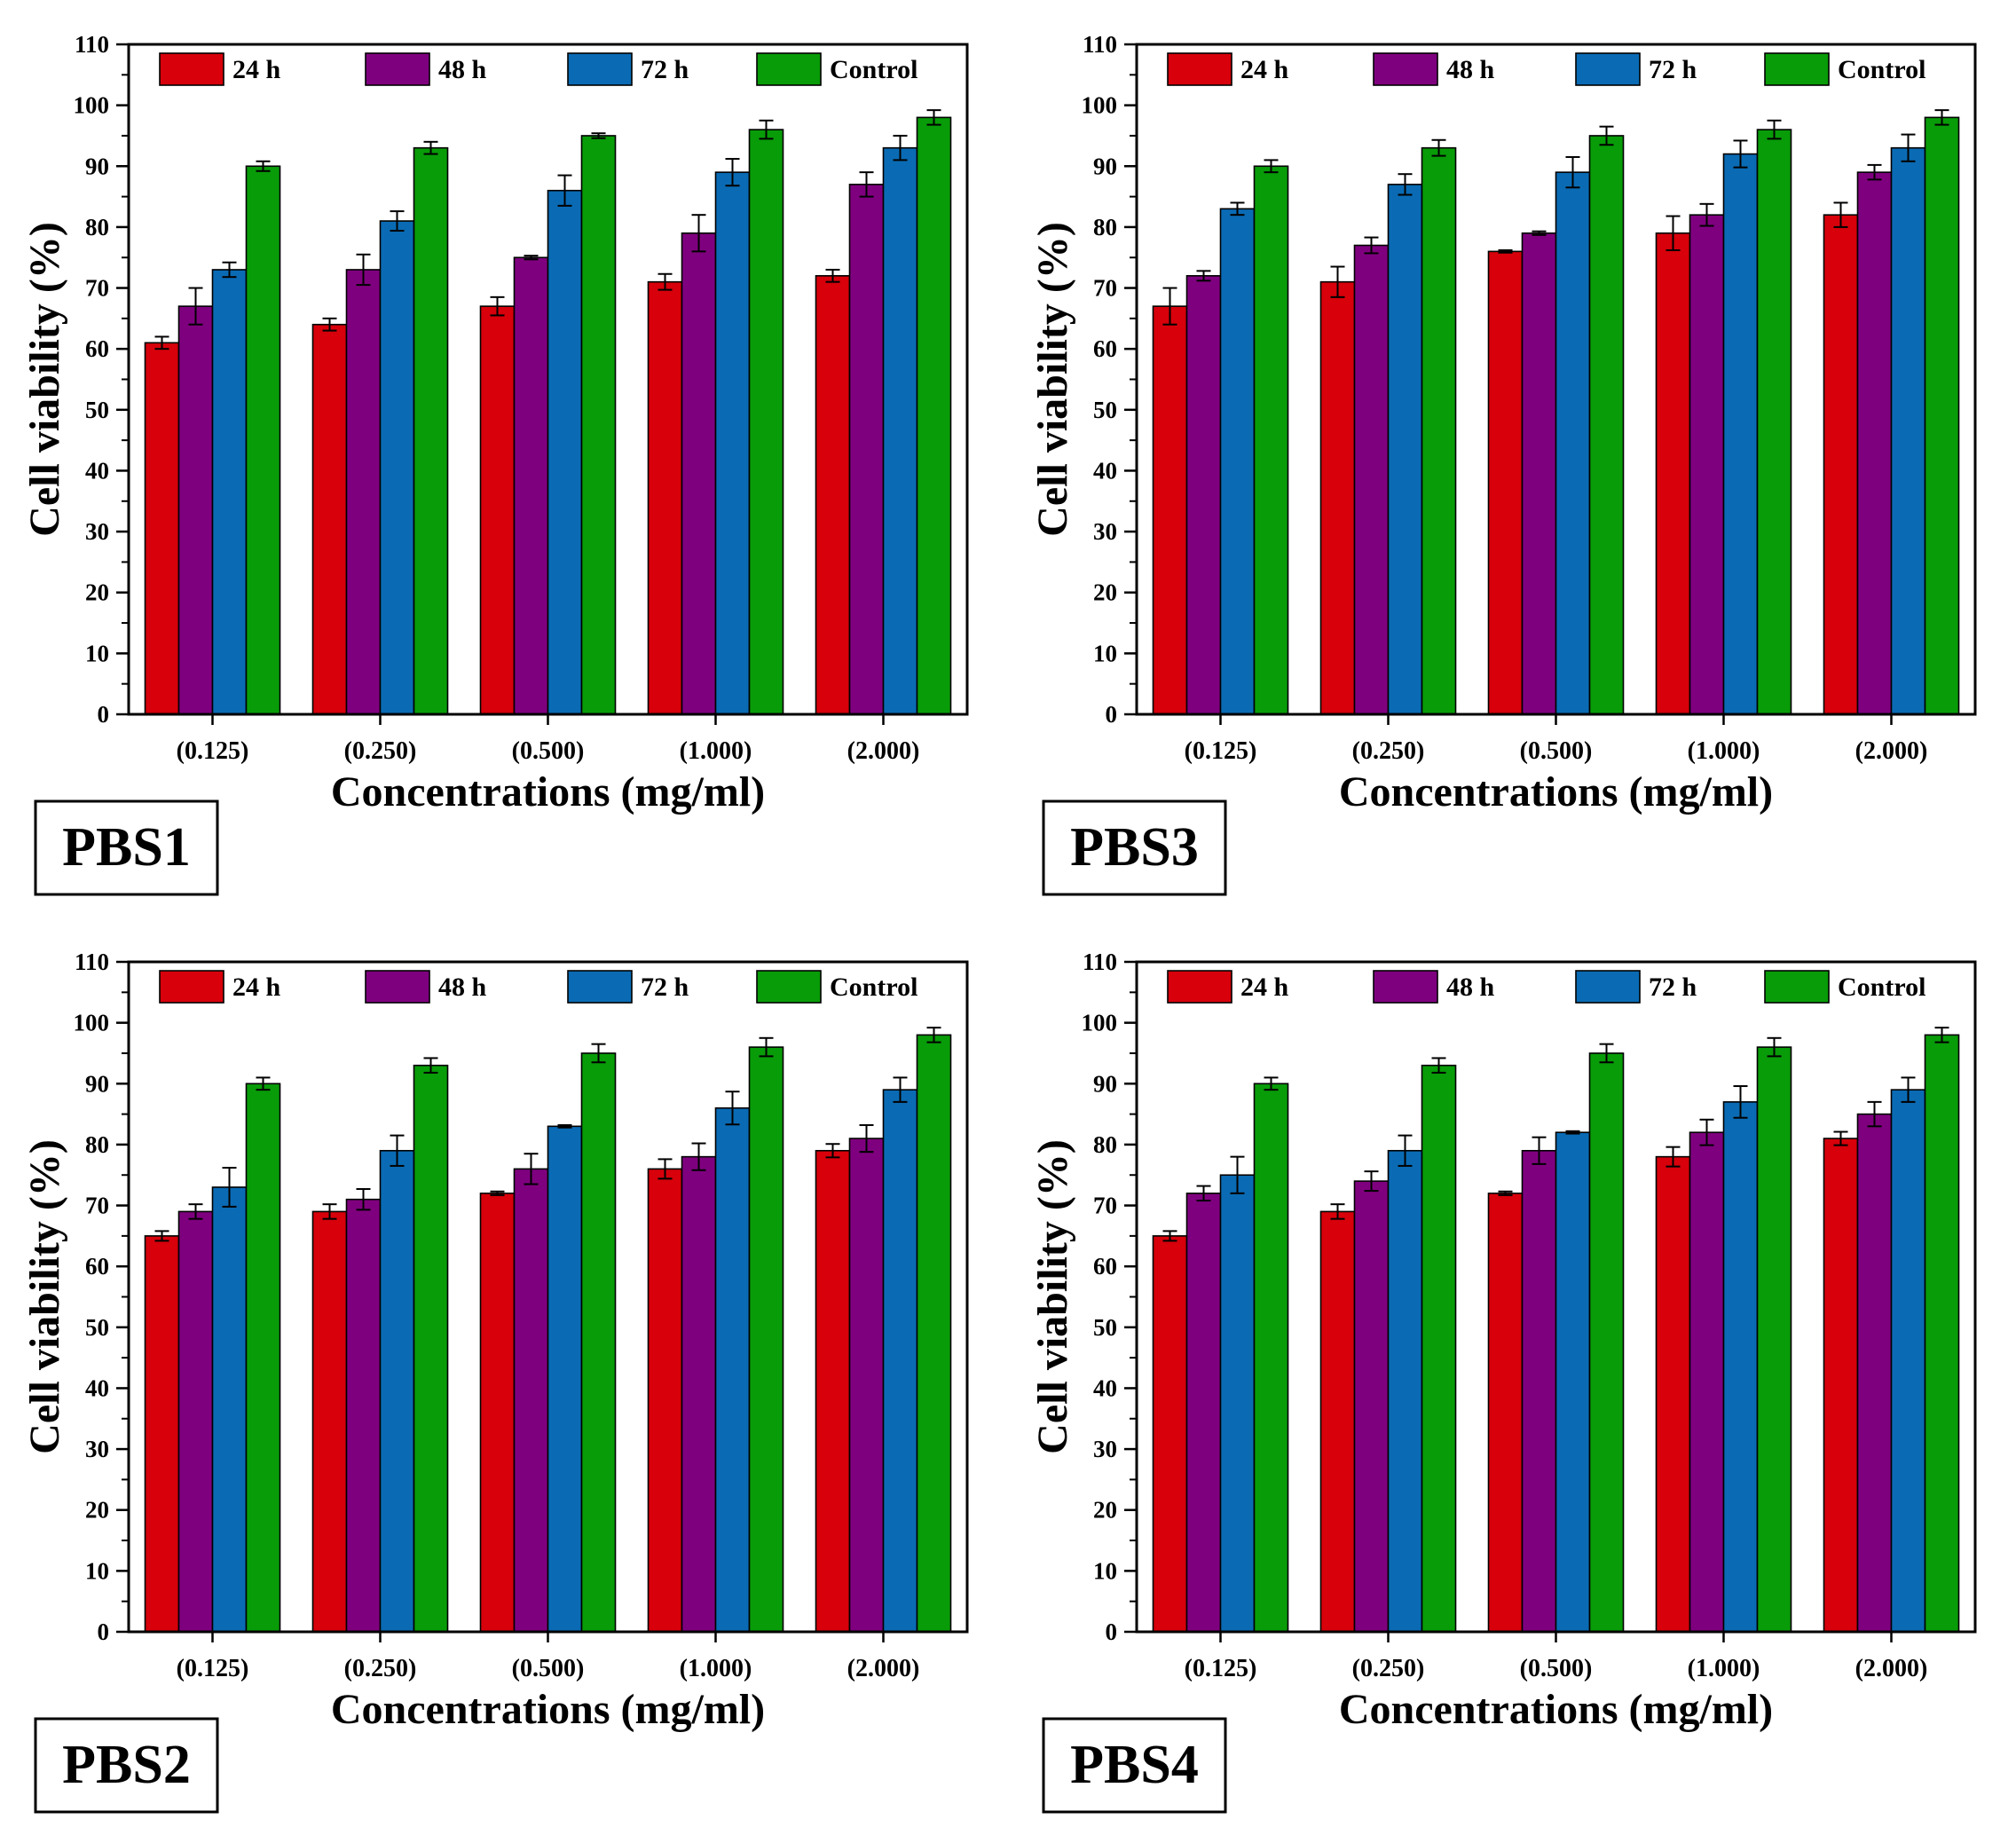 This screenshot has width=2016, height=1835. I want to click on legend-pbs1: 24 h 48 h 72 h Control, so click(538, 69).